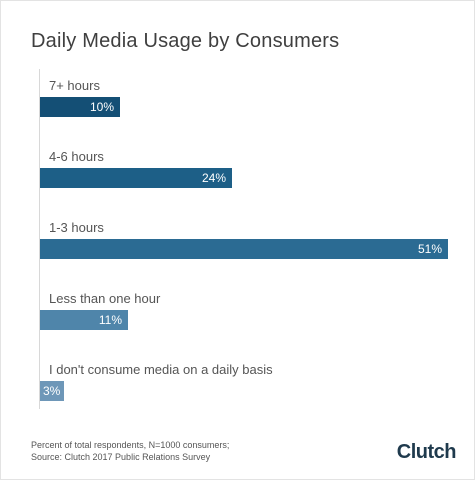 Image resolution: width=475 pixels, height=480 pixels. What do you see at coordinates (244, 249) in the screenshot?
I see `bar: 51%` at bounding box center [244, 249].